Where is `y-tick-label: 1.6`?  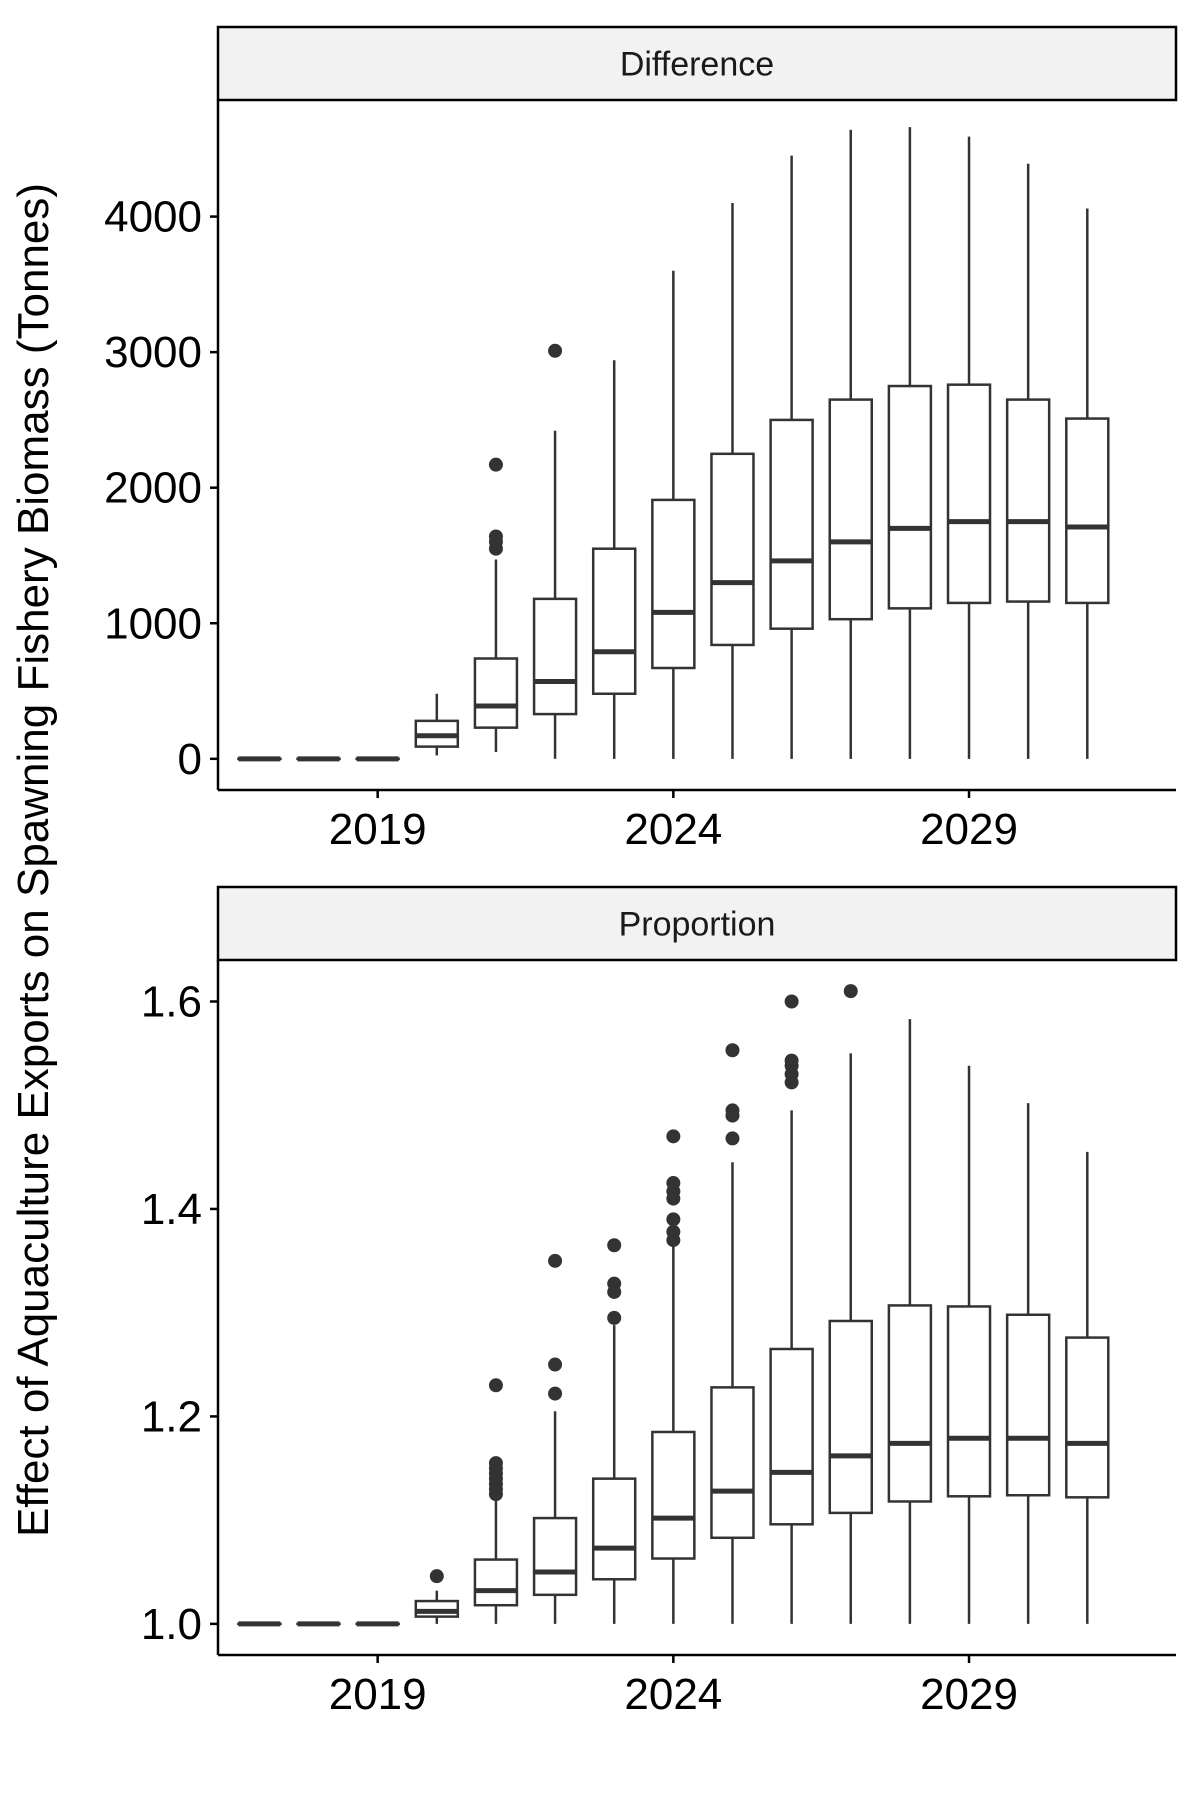 y-tick-label: 1.6 is located at coordinates (171, 1001).